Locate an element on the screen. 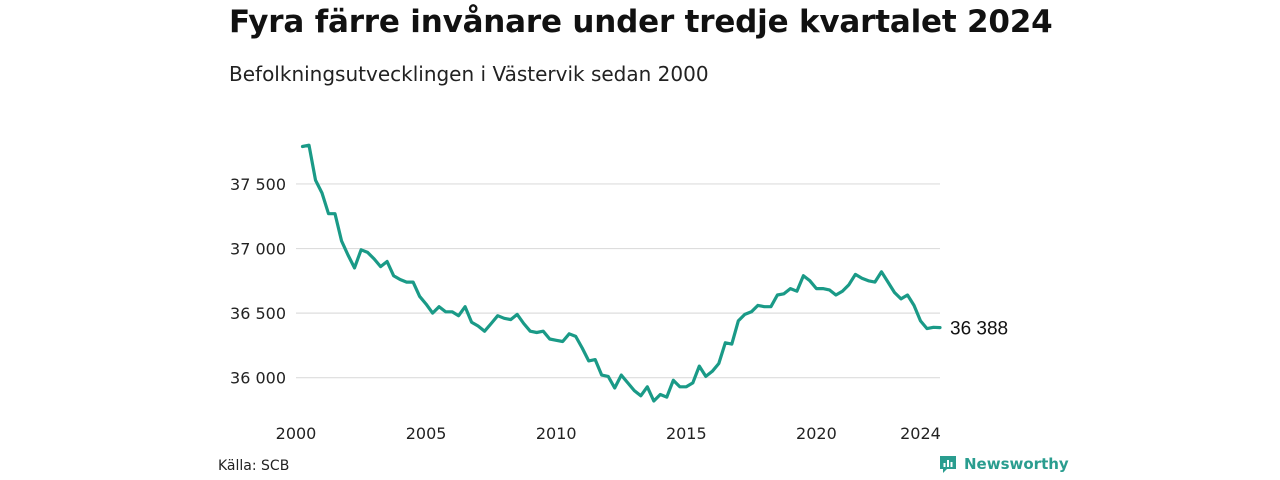 Image resolution: width=1280 pixels, height=480 pixels. y-tick-label: 37 000 is located at coordinates (258, 249).